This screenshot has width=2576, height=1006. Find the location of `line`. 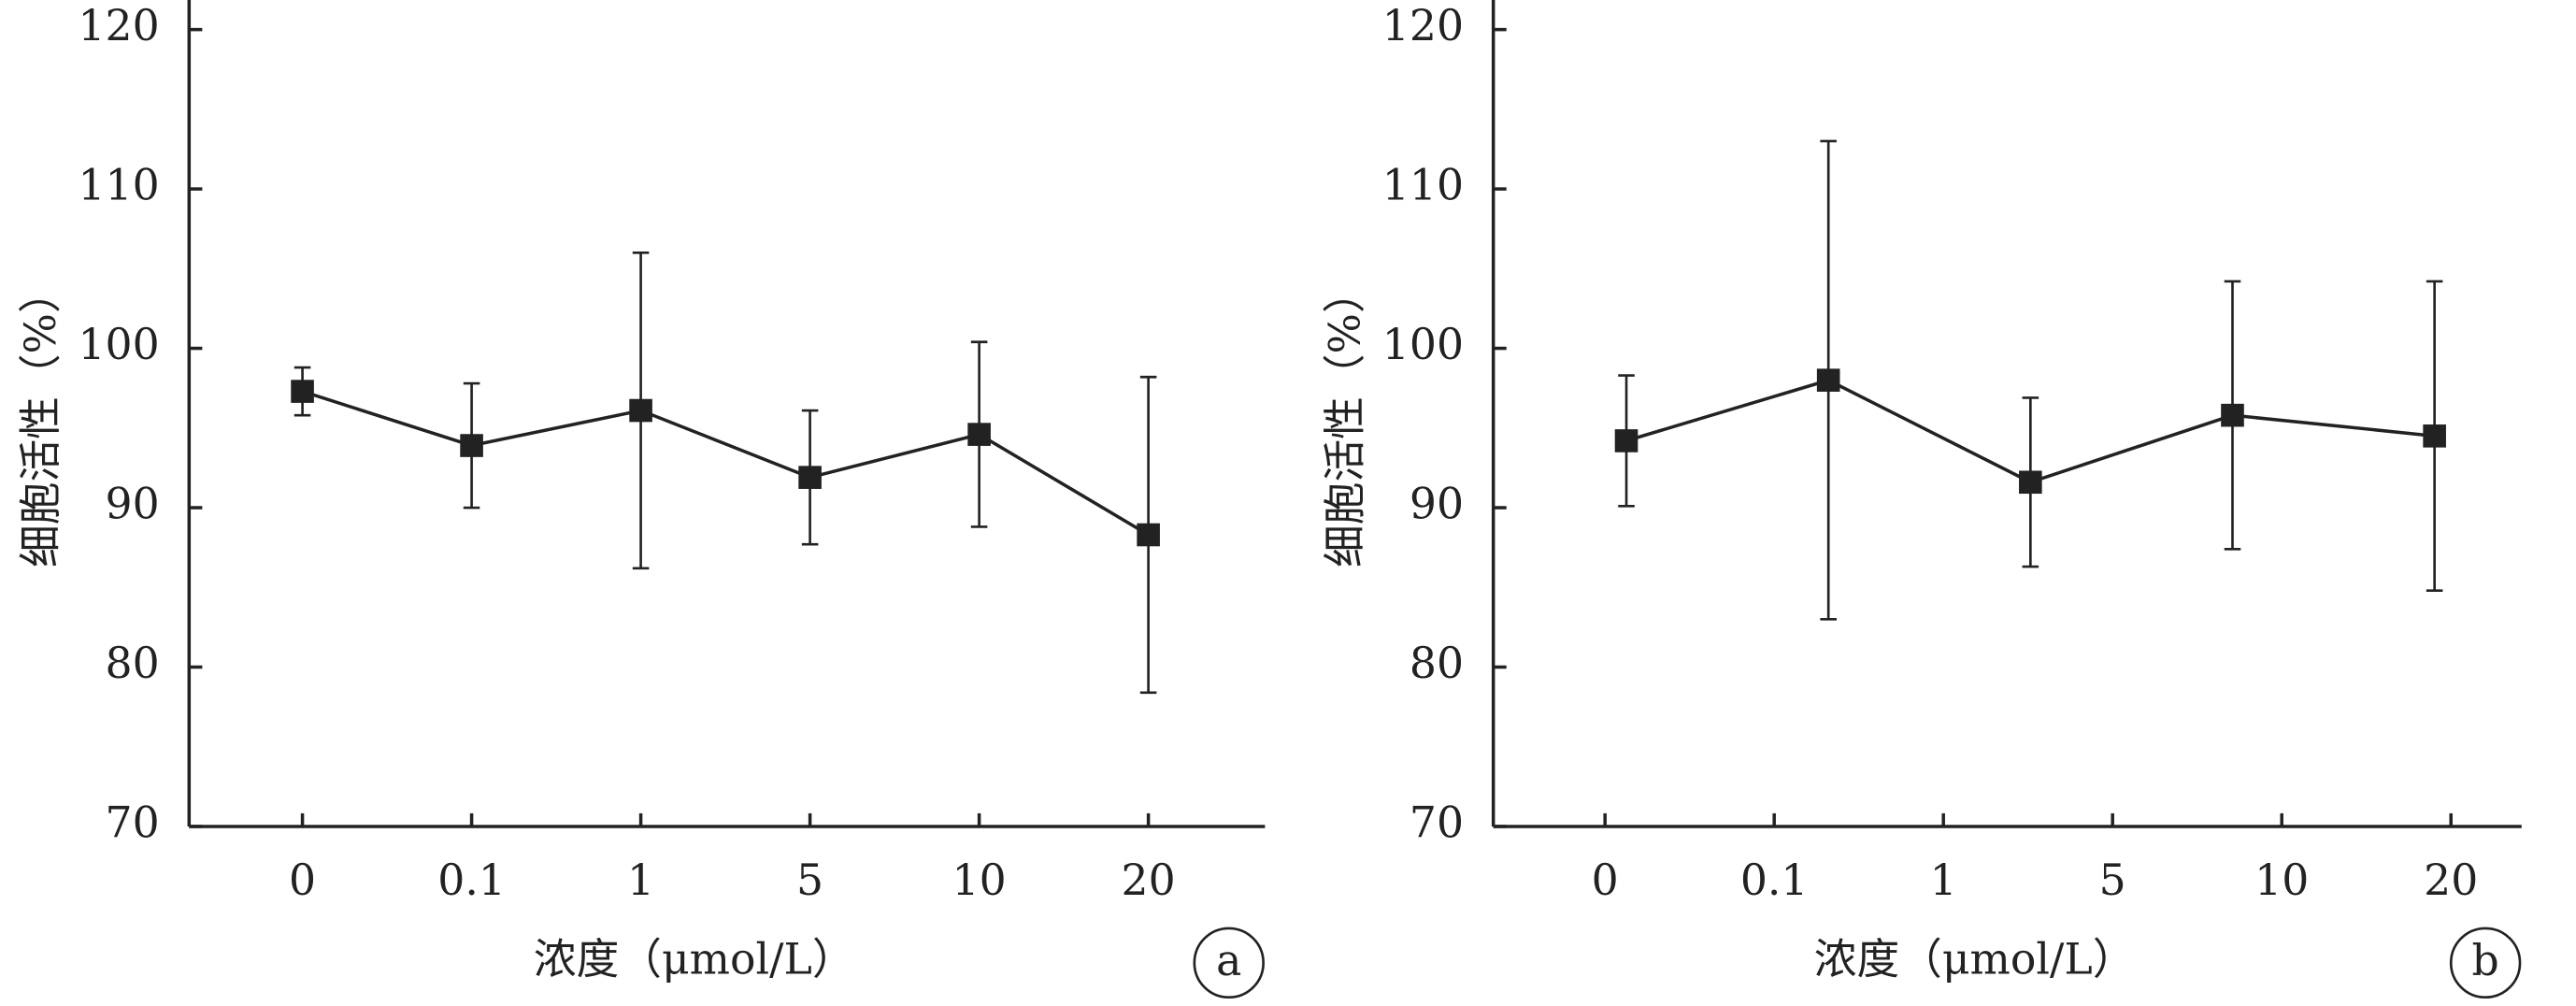

line is located at coordinates (726, 463).